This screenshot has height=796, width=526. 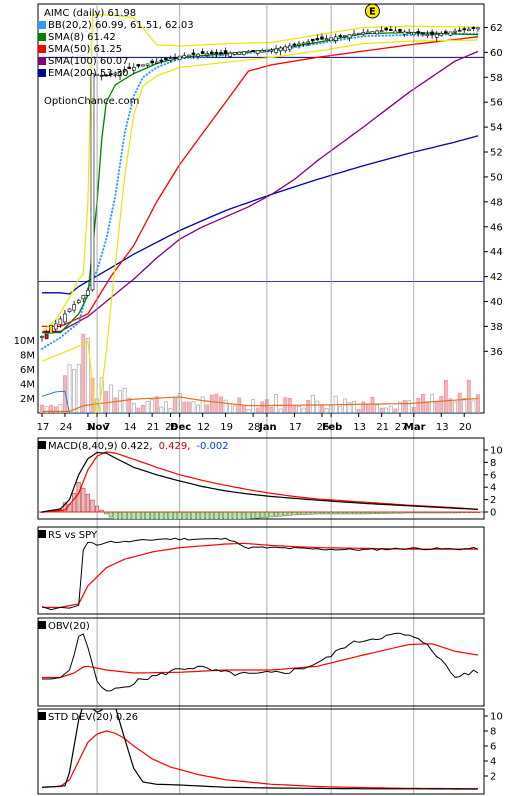 I want to click on obv-title: OBV(20), so click(x=69, y=626).